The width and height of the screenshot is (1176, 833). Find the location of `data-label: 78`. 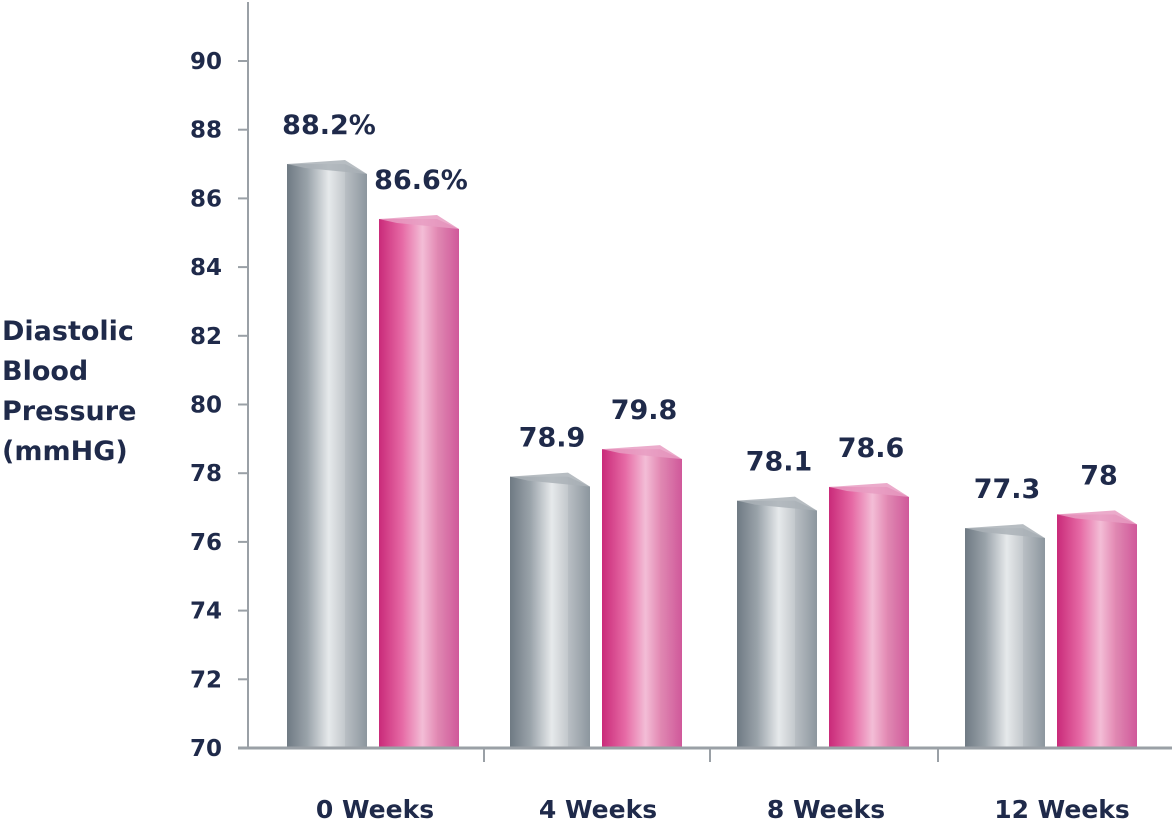

data-label: 78 is located at coordinates (1099, 475).